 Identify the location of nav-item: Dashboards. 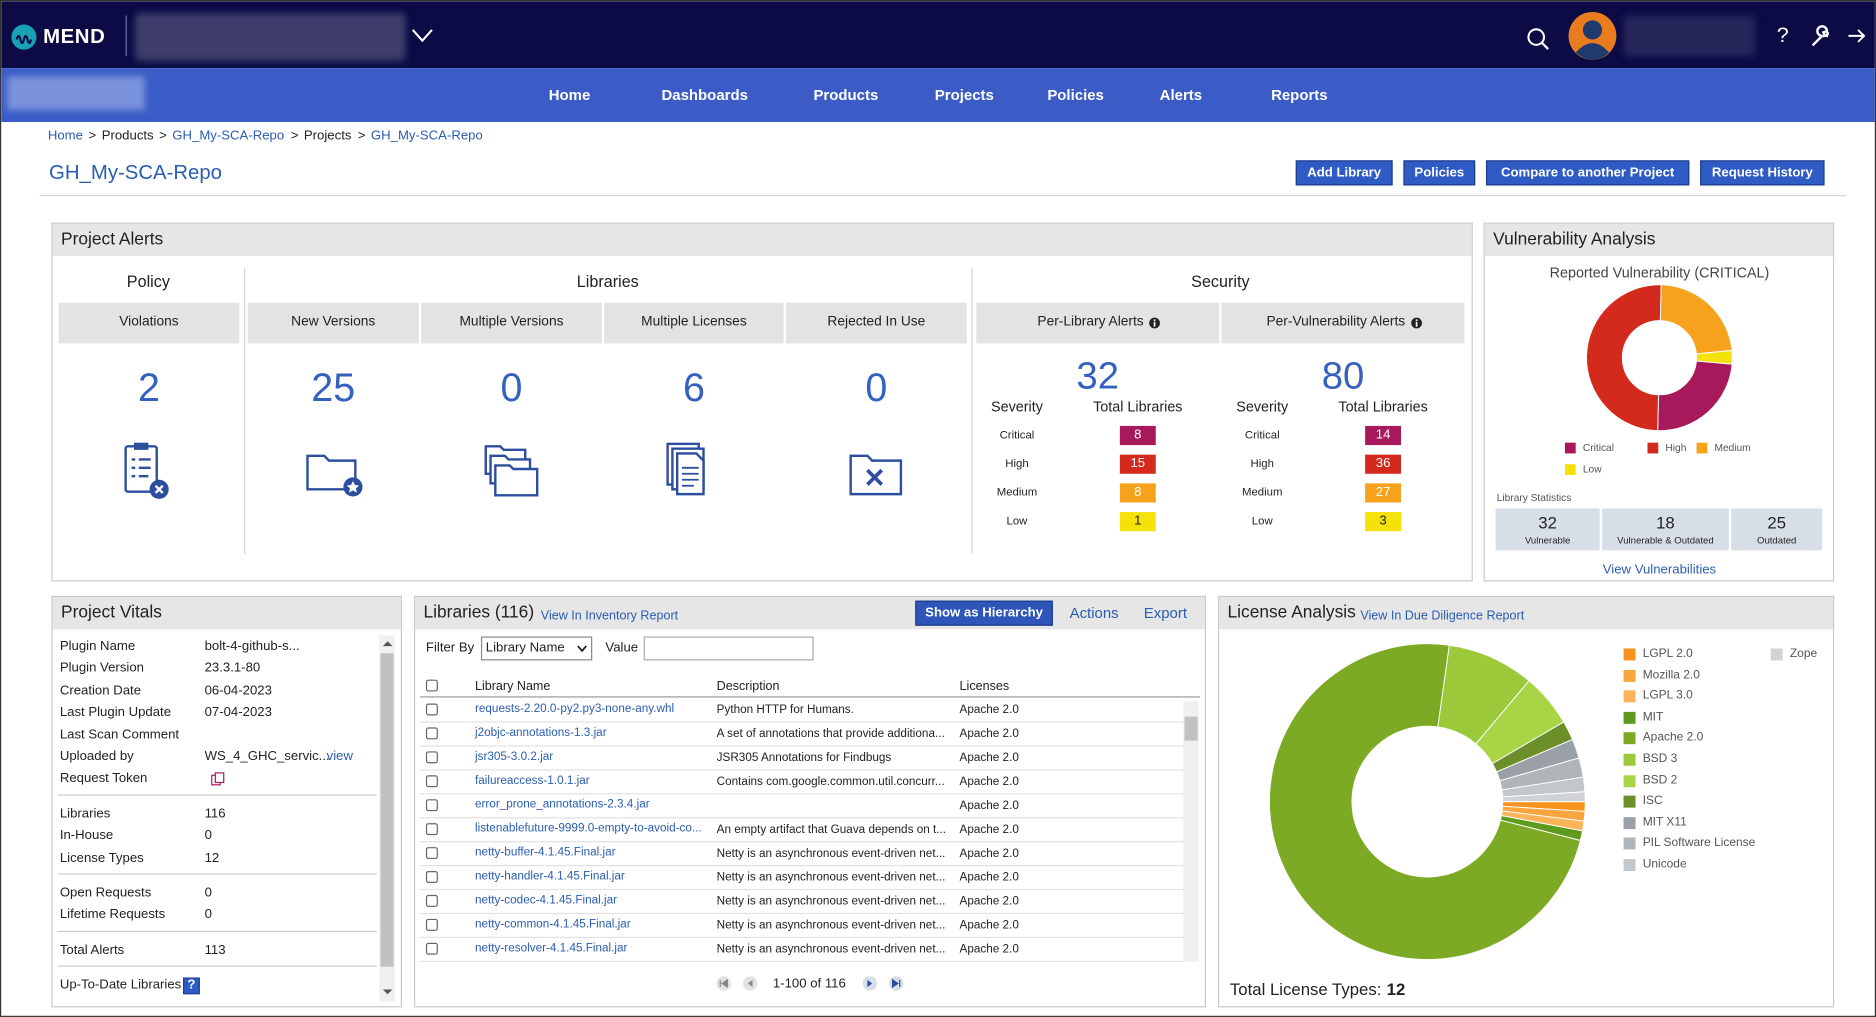
(704, 95).